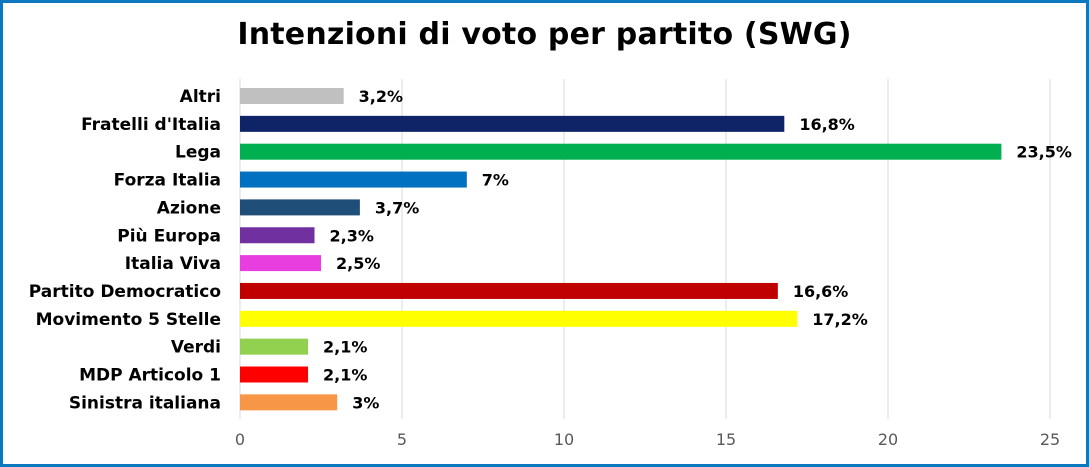  Describe the element at coordinates (564, 439) in the screenshot. I see `x-tick-label: 10` at that location.